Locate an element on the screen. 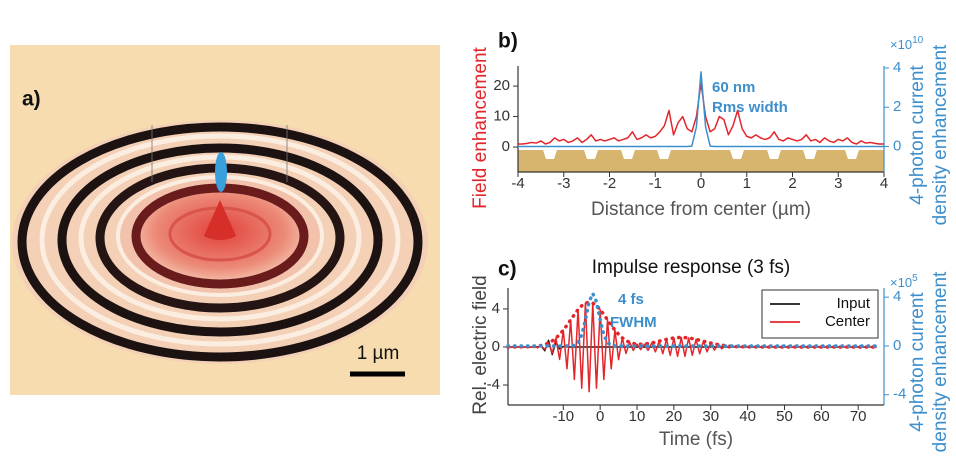 This screenshot has height=462, width=956. y2-tick-label: 2 is located at coordinates (897, 106).